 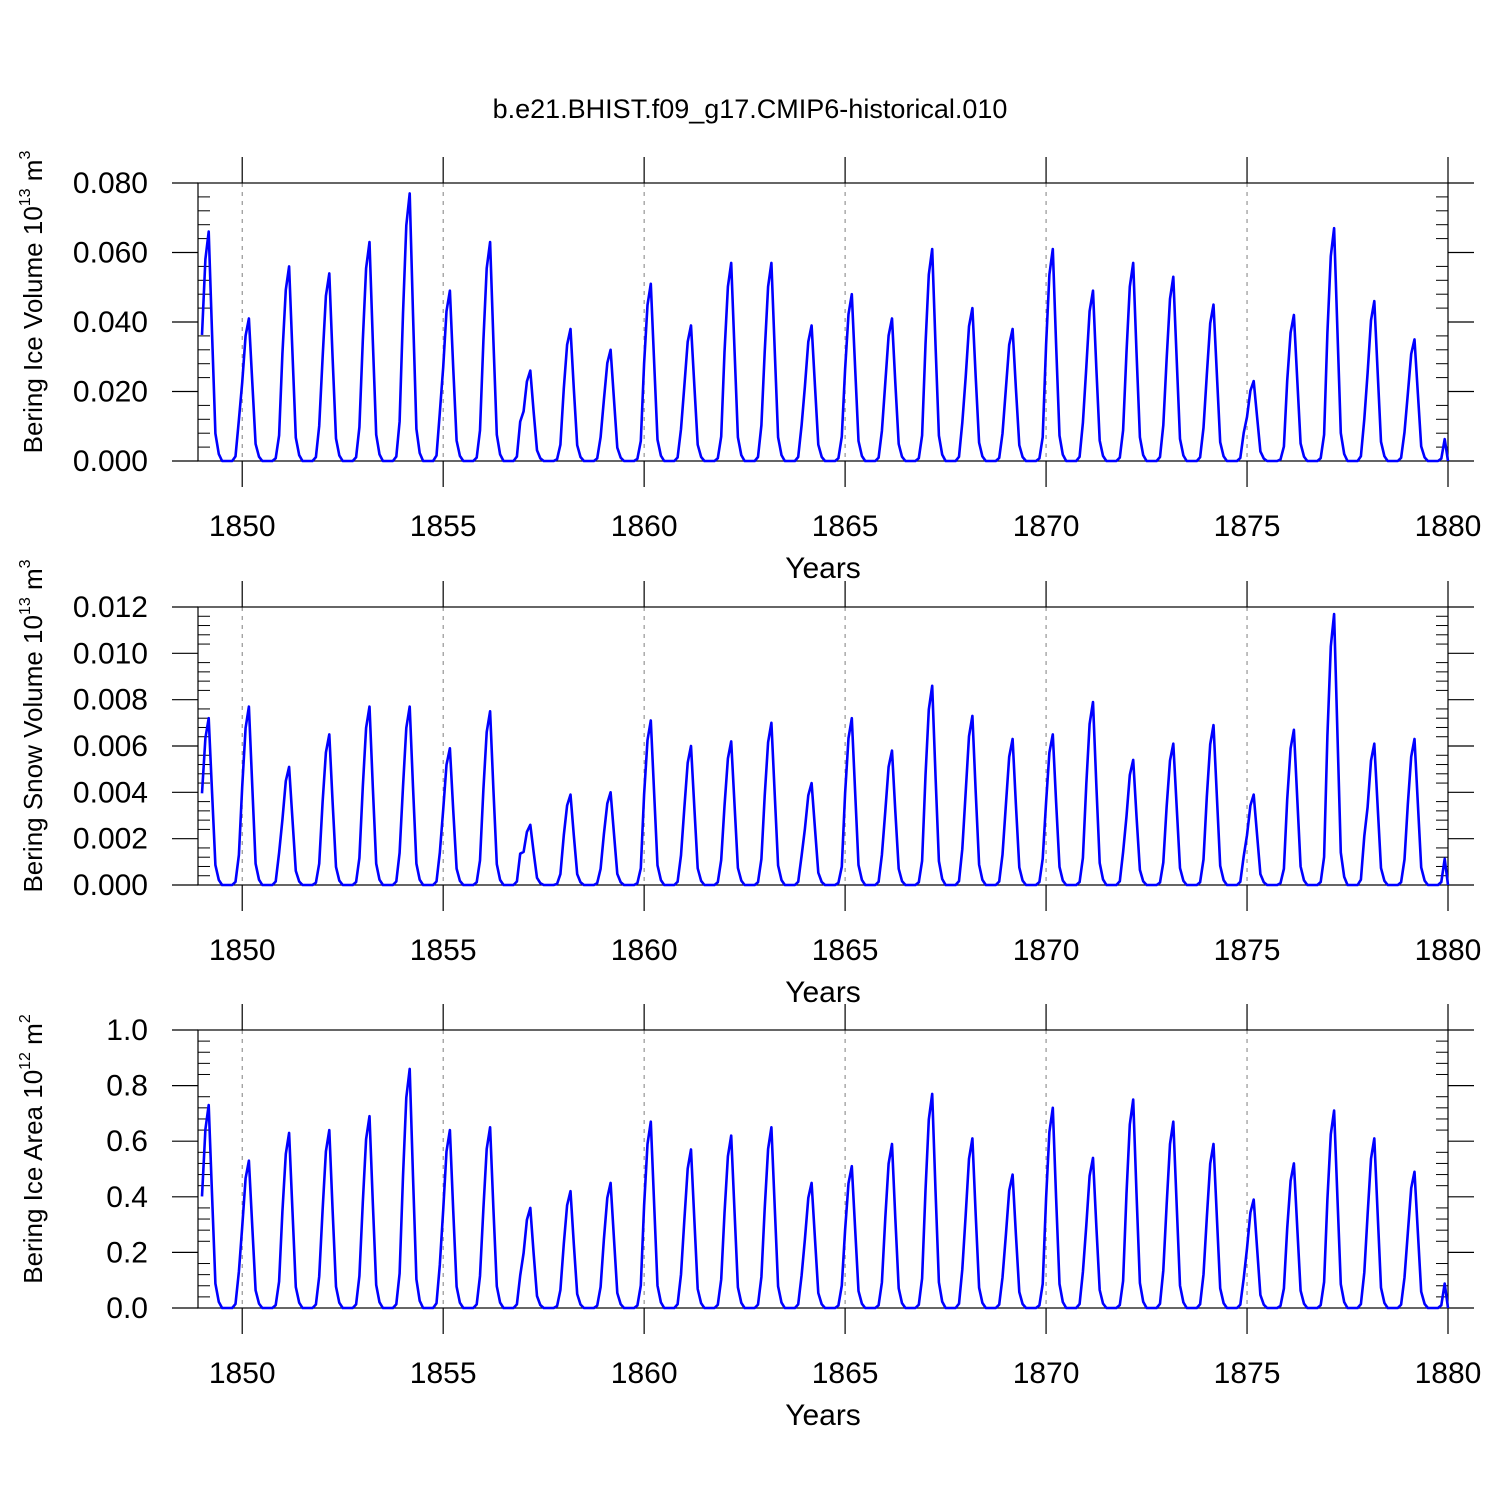 I want to click on y-tick-label: 0.4, so click(x=127, y=1197).